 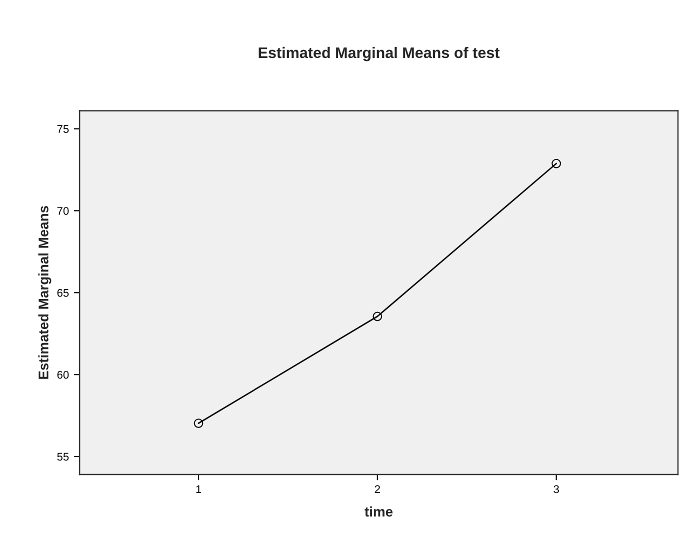 What do you see at coordinates (45, 292) in the screenshot?
I see `y-axis-title: Estimated Marginal Means` at bounding box center [45, 292].